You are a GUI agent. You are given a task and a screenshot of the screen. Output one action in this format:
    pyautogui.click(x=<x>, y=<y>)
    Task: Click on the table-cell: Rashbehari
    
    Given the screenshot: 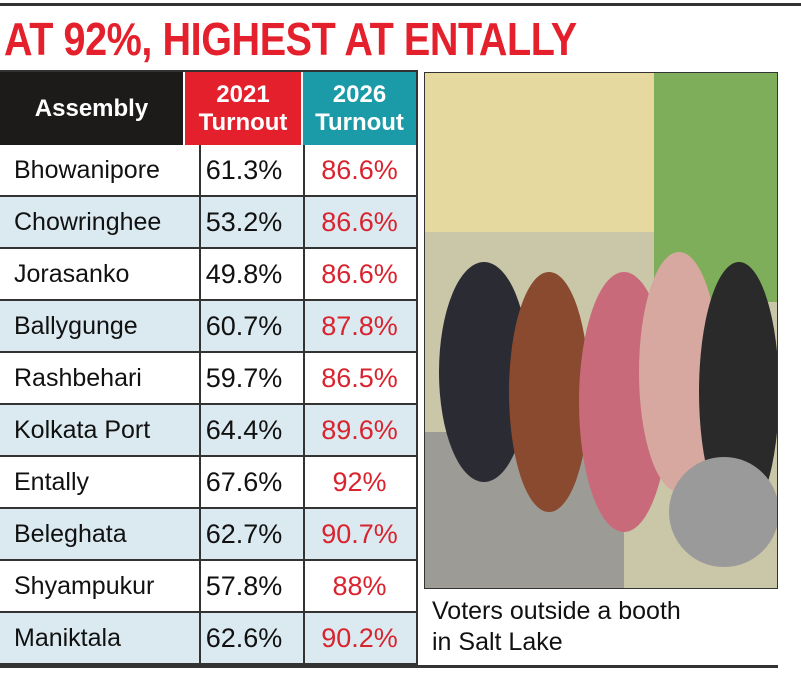 What is the action you would take?
    pyautogui.click(x=100, y=378)
    